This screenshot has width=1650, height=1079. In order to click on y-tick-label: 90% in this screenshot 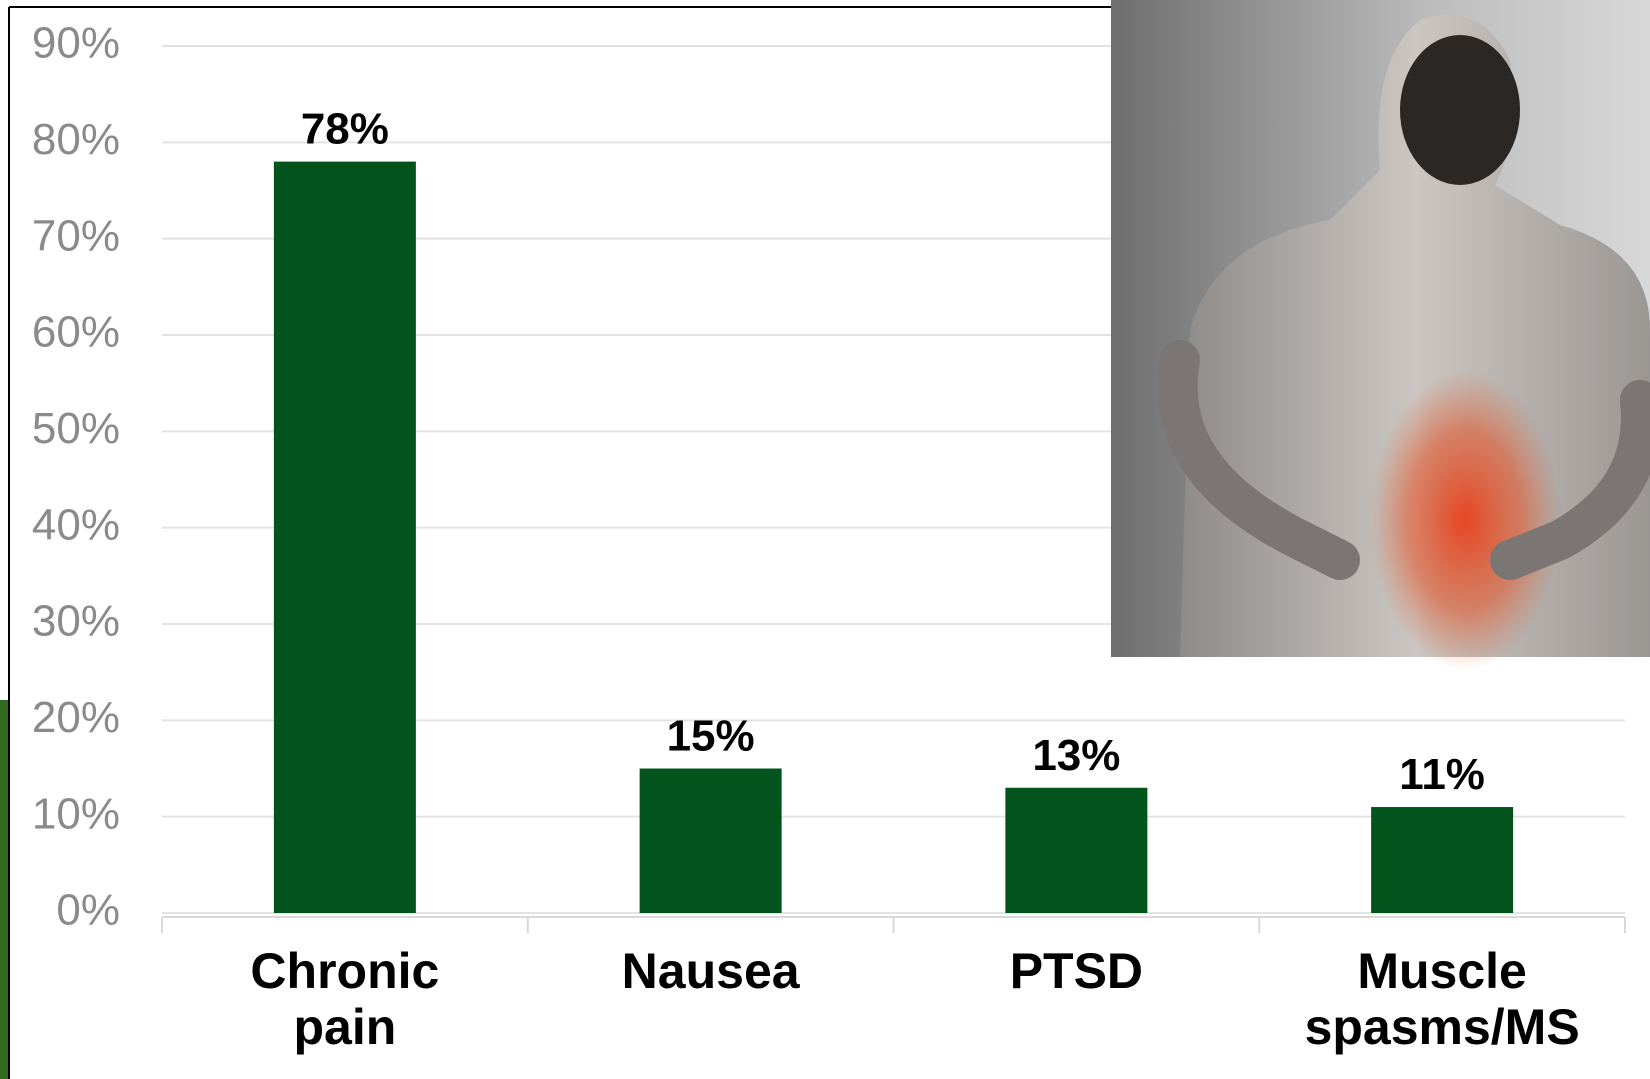, I will do `click(76, 43)`.